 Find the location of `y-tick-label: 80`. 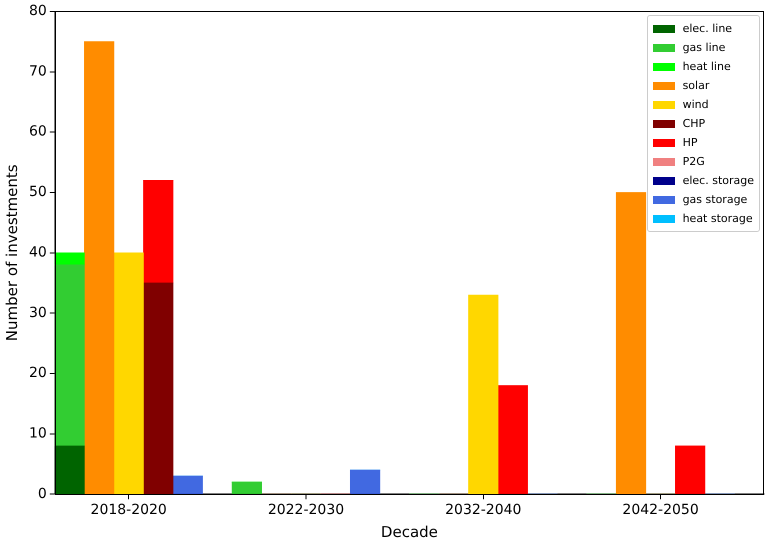

y-tick-label: 80 is located at coordinates (37, 11).